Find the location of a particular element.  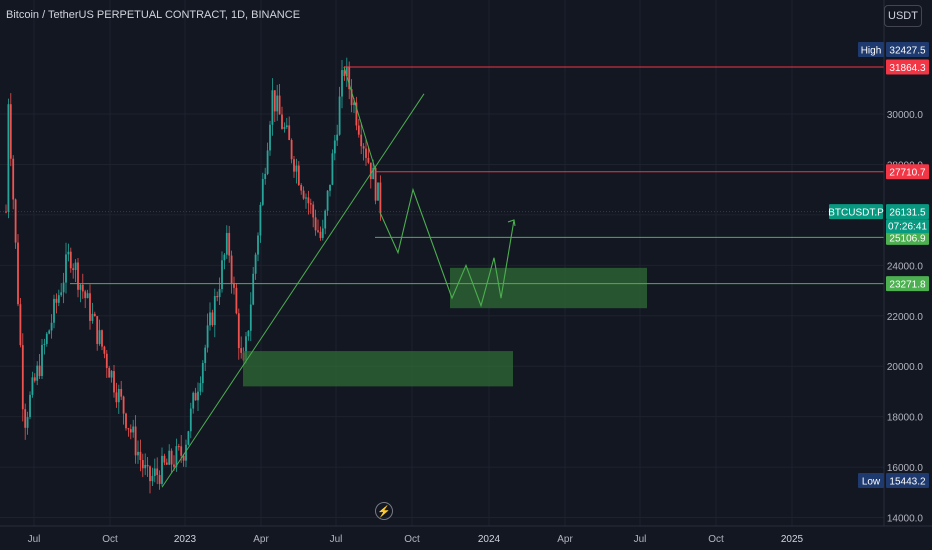

y-tick-label: 14000.0 is located at coordinates (905, 519).